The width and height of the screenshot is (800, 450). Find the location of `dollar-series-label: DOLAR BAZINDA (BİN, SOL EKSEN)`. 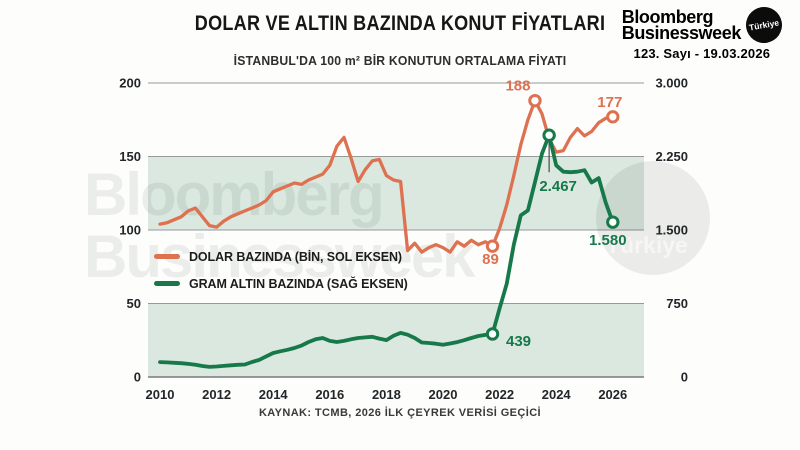

dollar-series-label: DOLAR BAZINDA (BİN, SOL EKSEN) is located at coordinates (295, 256).